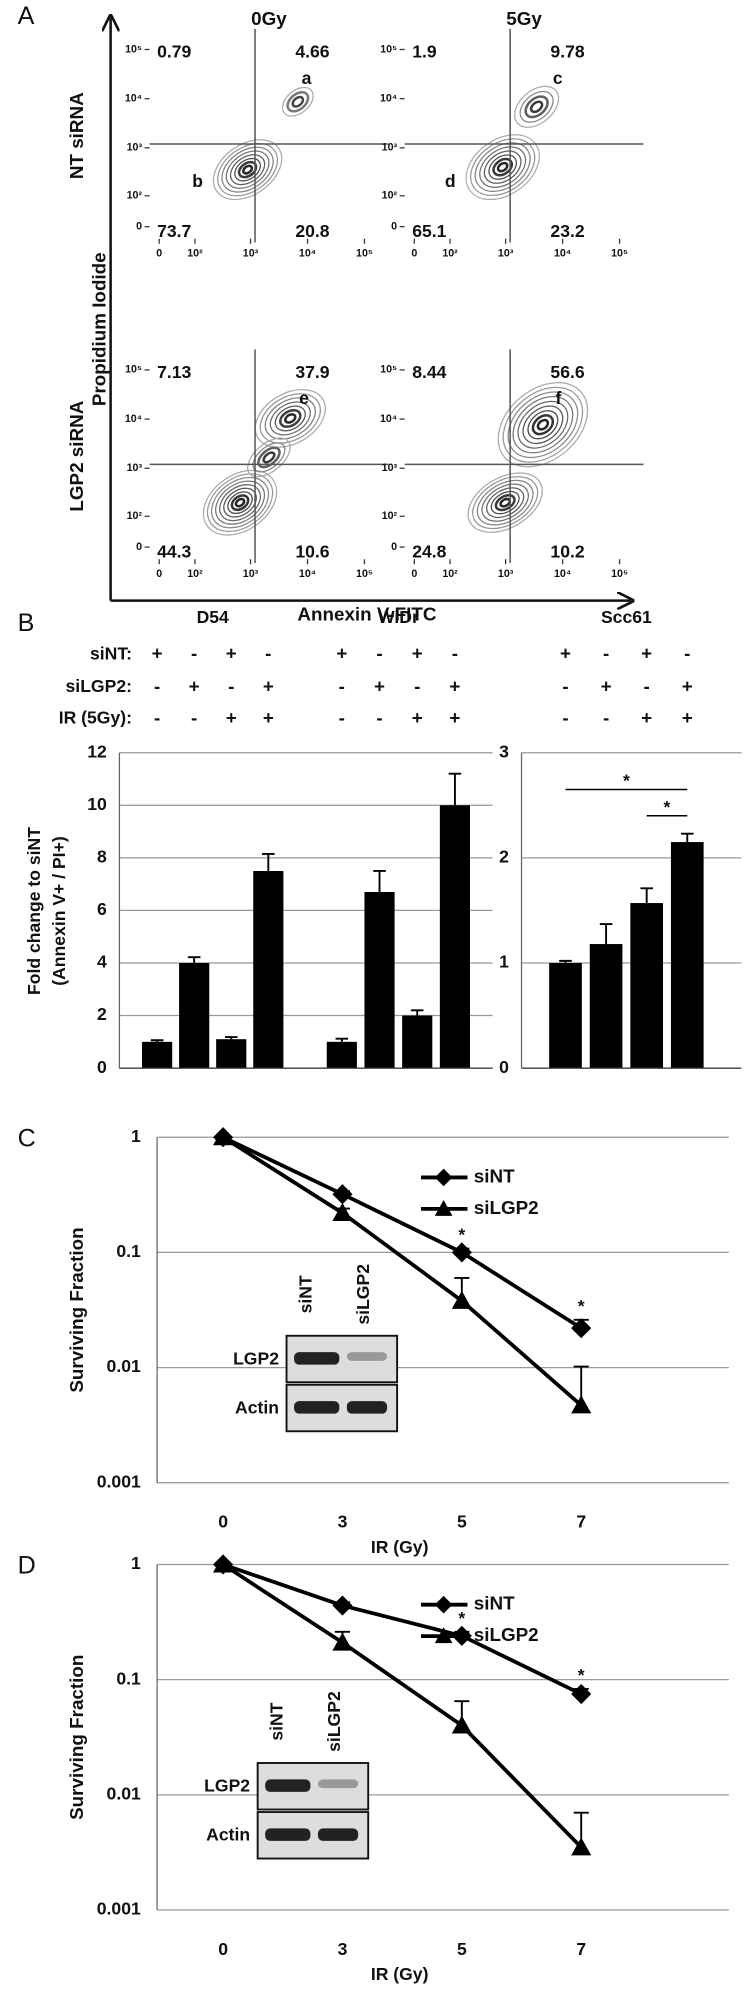  I want to click on x-axis-label: IR (Gy), so click(400, 1547).